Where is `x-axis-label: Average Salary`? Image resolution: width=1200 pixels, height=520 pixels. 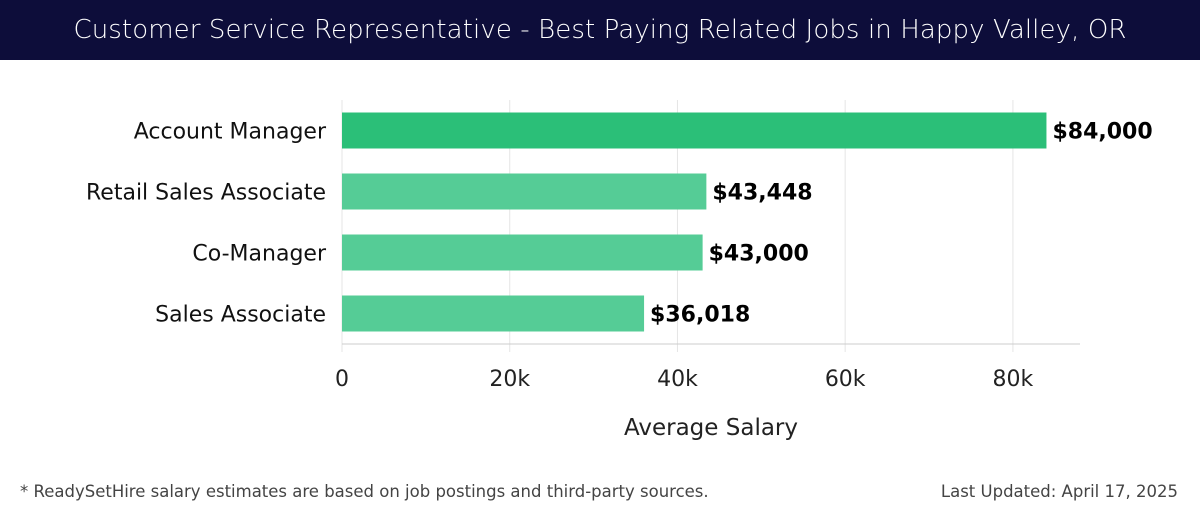
x-axis-label: Average Salary is located at coordinates (711, 428).